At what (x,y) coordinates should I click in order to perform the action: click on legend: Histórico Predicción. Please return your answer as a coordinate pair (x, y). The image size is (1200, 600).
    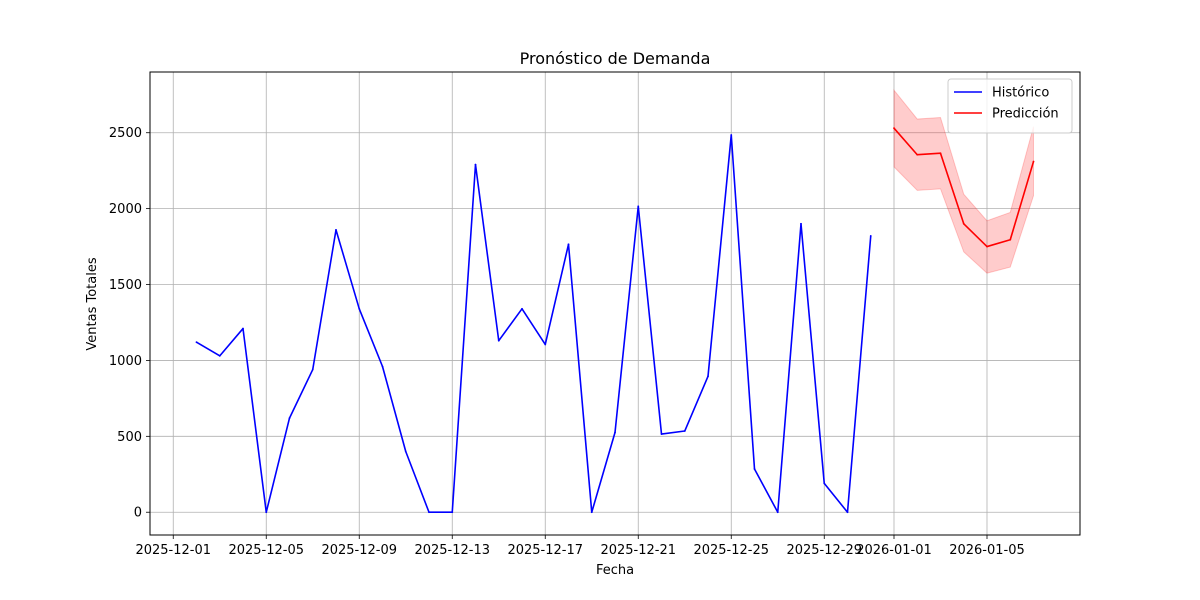
    Looking at the image, I should click on (1010, 106).